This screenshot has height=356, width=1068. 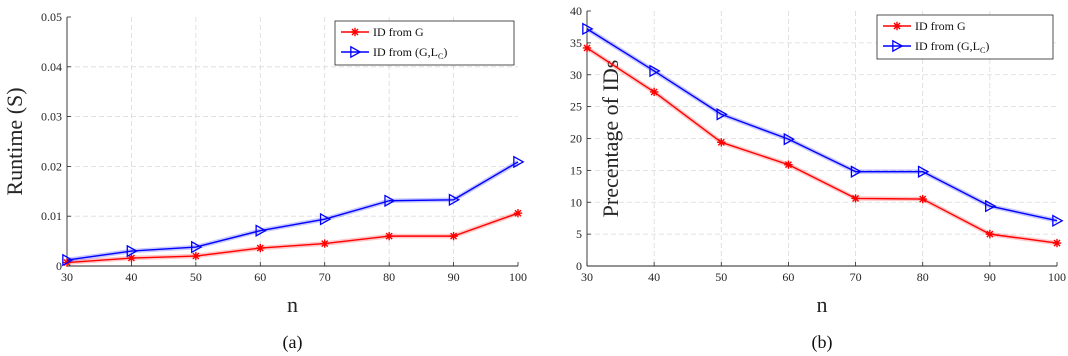 I want to click on y-tick-label: 35, so click(x=576, y=43).